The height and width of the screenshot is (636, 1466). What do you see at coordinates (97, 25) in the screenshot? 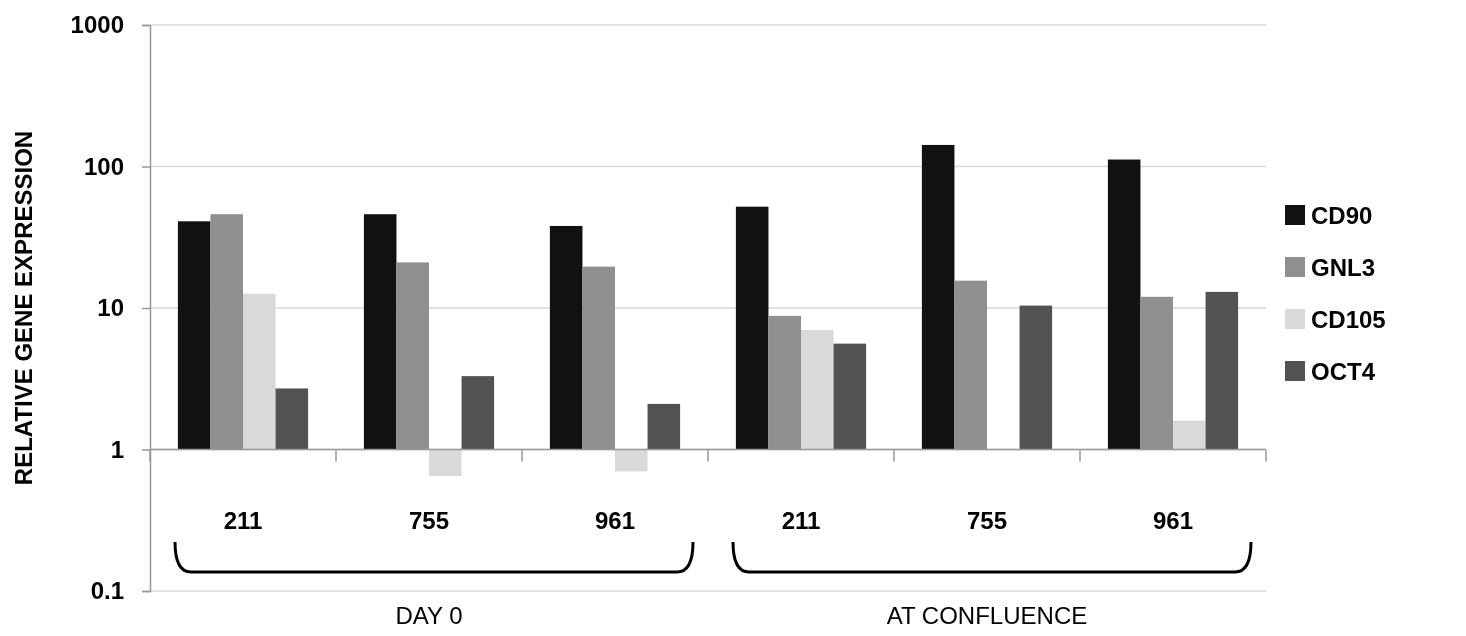
I see `y-tick-label: 1000` at bounding box center [97, 25].